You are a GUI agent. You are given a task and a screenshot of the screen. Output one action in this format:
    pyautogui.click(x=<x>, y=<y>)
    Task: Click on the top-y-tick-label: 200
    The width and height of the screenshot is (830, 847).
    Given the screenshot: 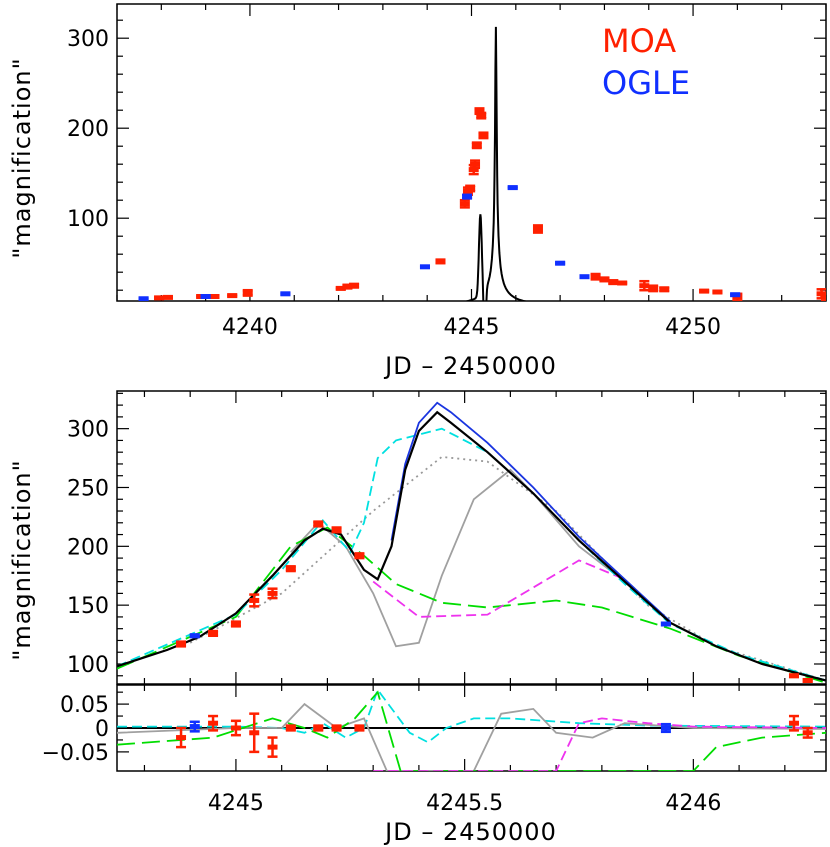 What is the action you would take?
    pyautogui.click(x=88, y=129)
    